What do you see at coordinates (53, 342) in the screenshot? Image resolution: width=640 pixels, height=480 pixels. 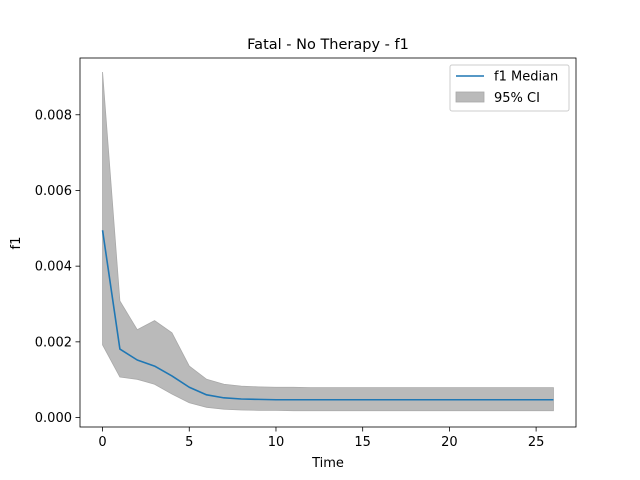 I see `y-tick-label: 0.002` at bounding box center [53, 342].